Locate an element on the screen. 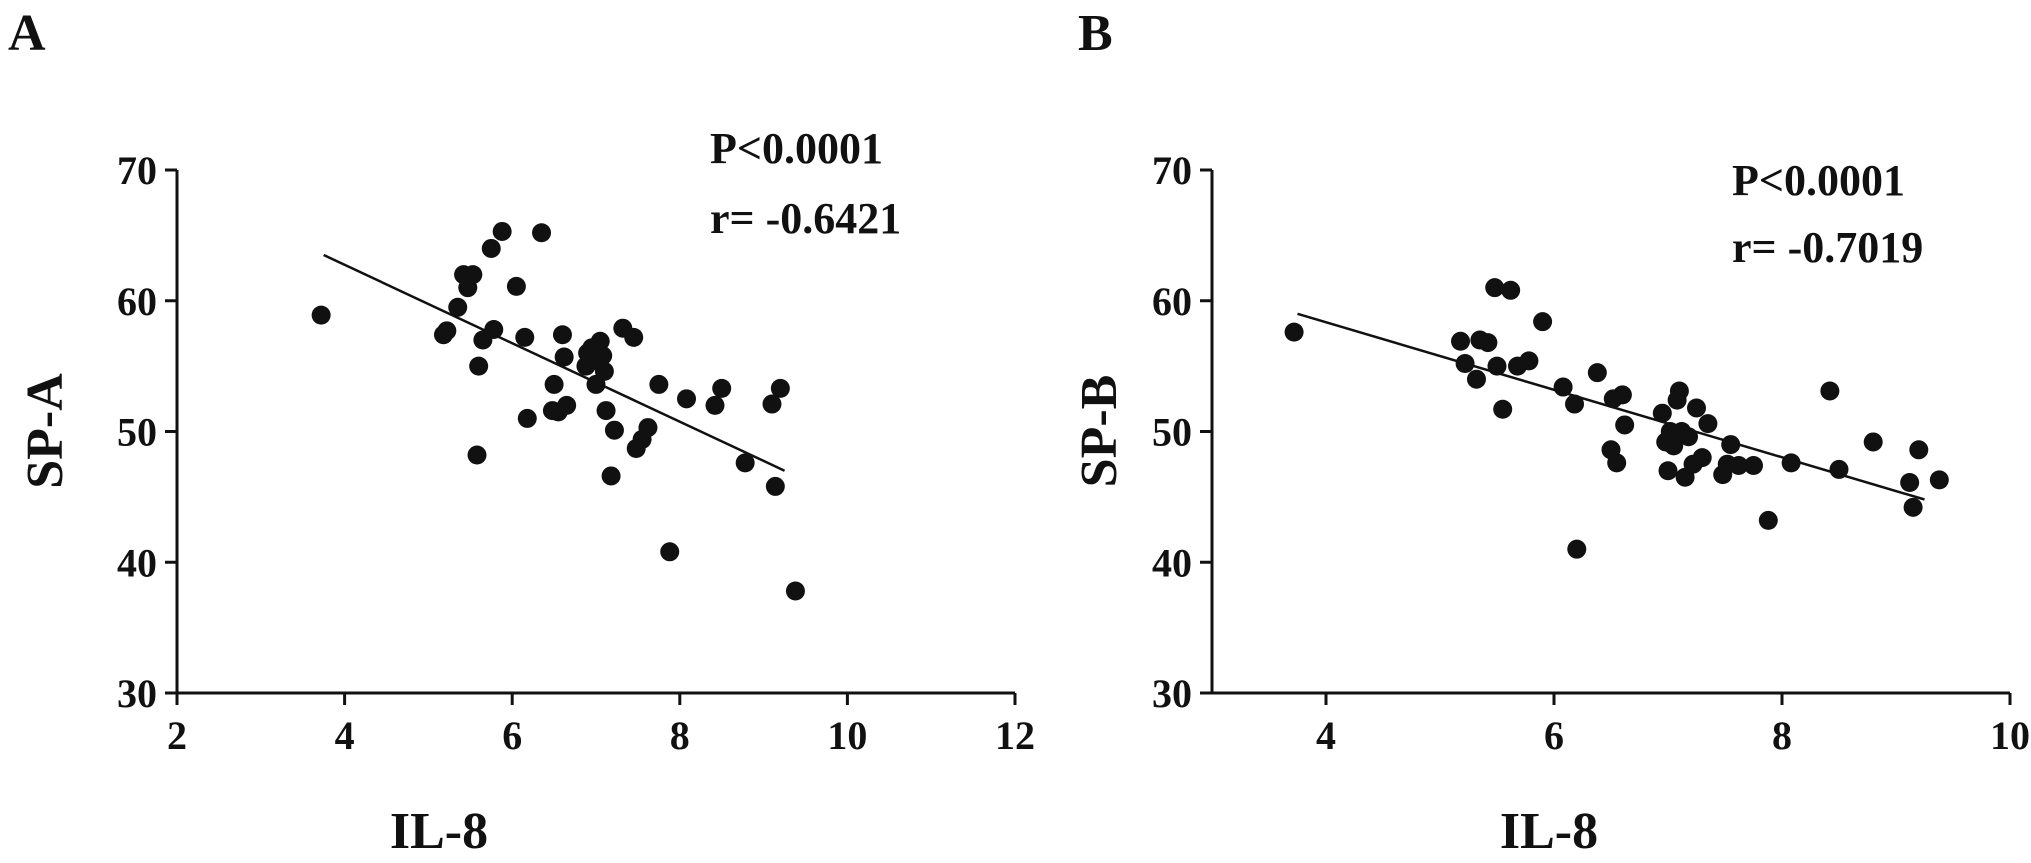  panel-label-a: A is located at coordinates (27, 33).